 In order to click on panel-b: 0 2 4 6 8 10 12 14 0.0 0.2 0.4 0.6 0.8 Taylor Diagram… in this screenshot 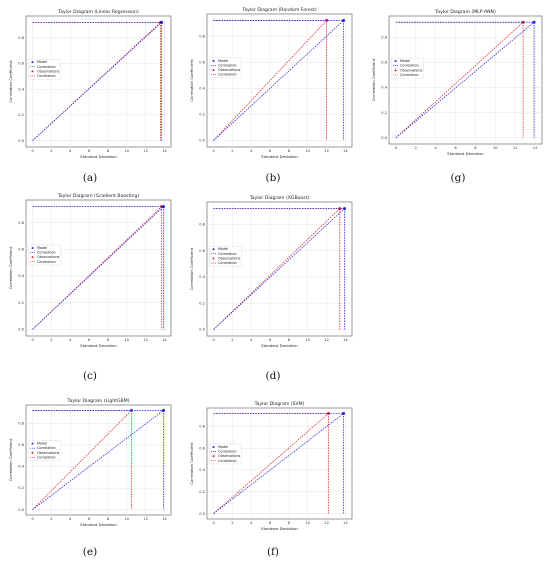, I will do `click(270, 84)`.